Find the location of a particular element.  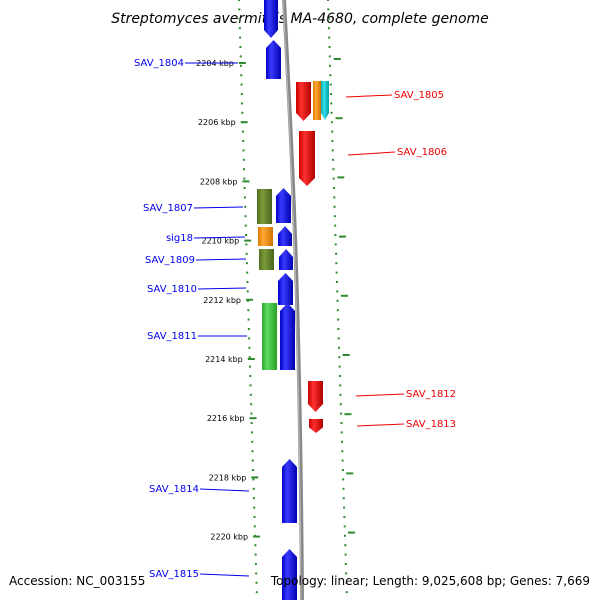

genome-backbone is located at coordinates (293, 300).